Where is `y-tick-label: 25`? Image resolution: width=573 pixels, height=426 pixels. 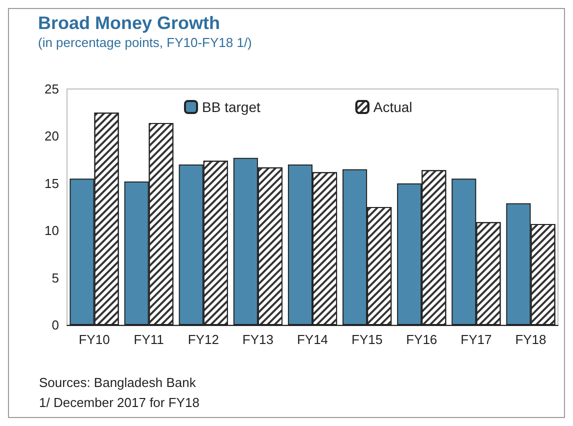 y-tick-label: 25 is located at coordinates (51, 89).